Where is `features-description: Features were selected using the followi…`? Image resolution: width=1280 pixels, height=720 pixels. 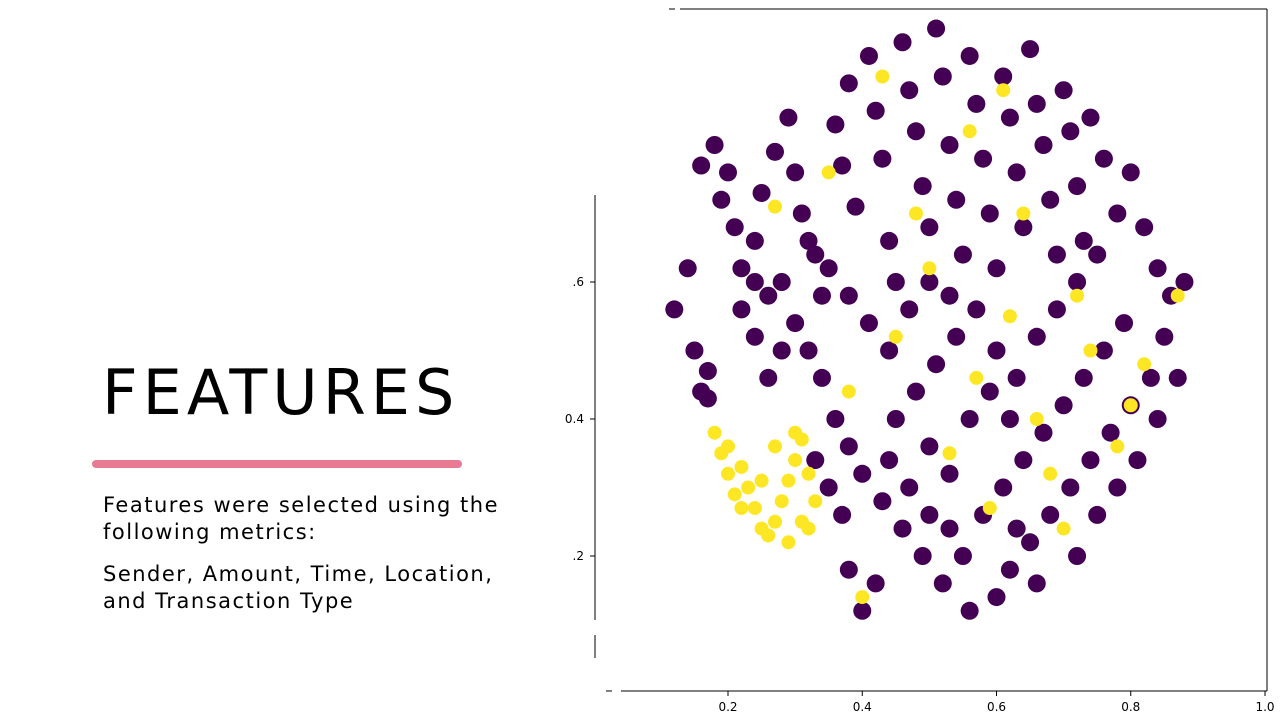 features-description: Features were selected using the followi… is located at coordinates (301, 518).